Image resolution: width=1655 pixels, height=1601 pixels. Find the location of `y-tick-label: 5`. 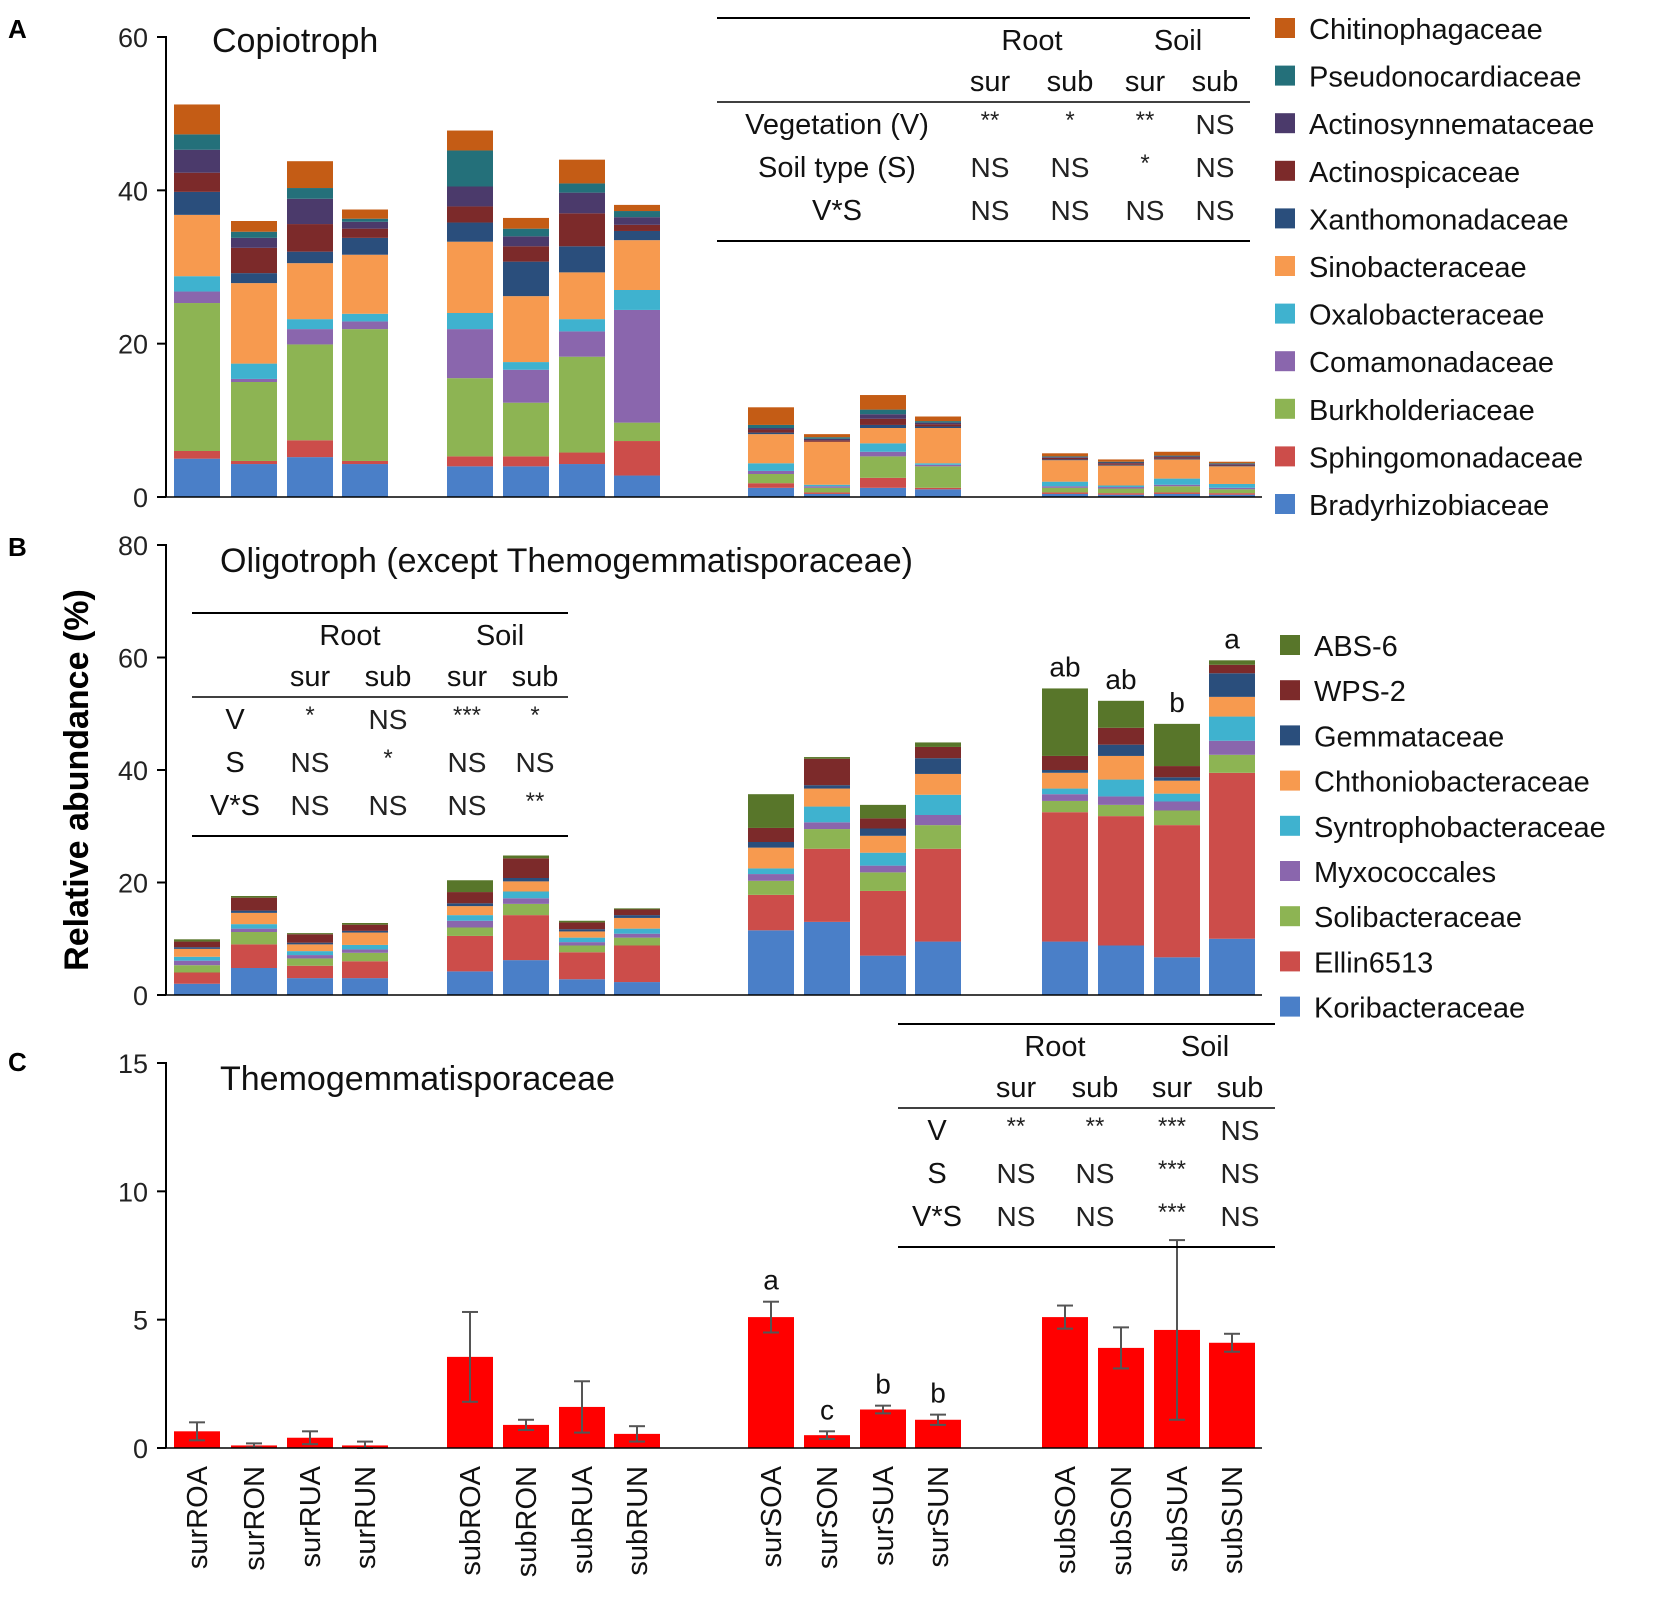

y-tick-label: 5 is located at coordinates (140, 1321).